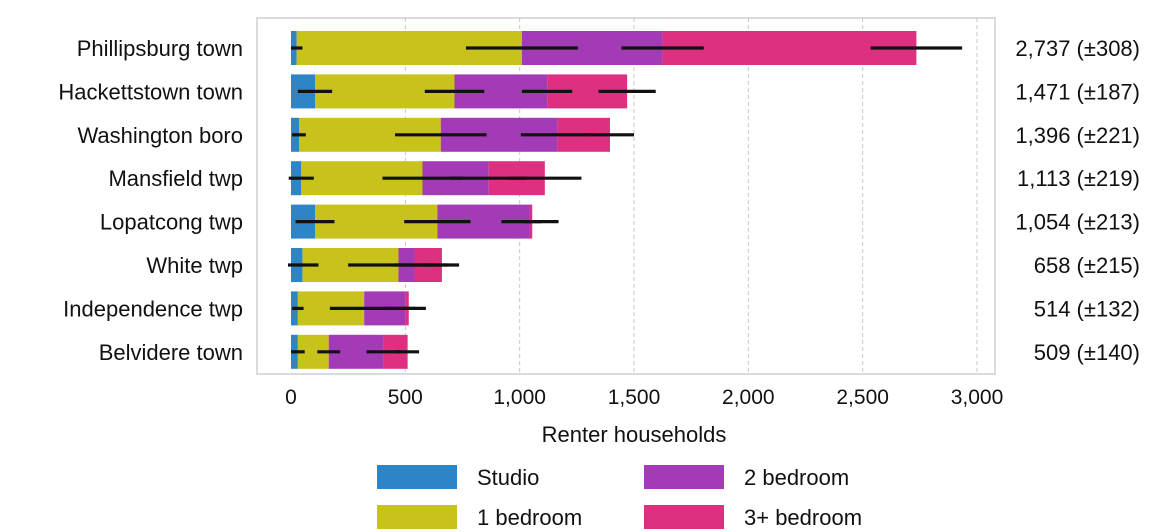  I want to click on category-label: Hackettstown town, so click(150, 91).